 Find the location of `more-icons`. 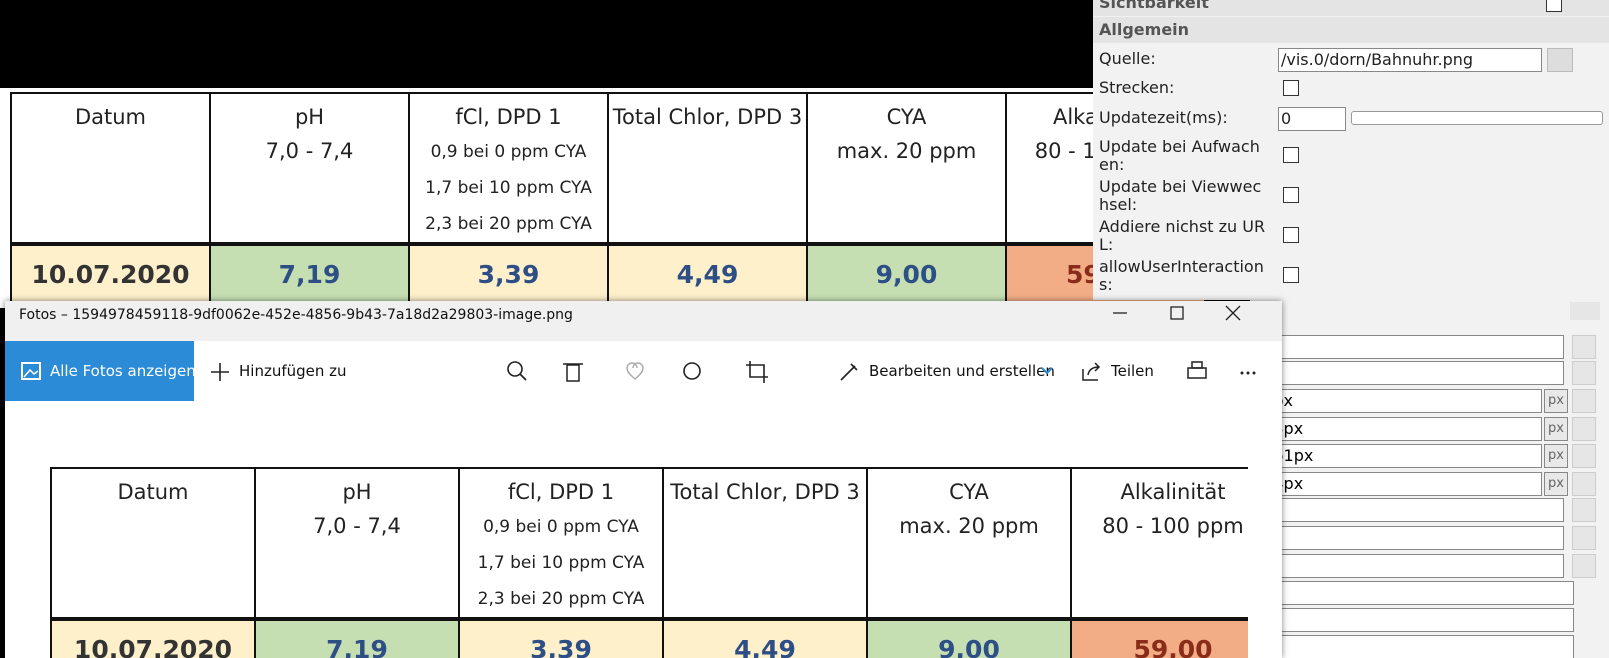

more-icons is located at coordinates (1225, 372).